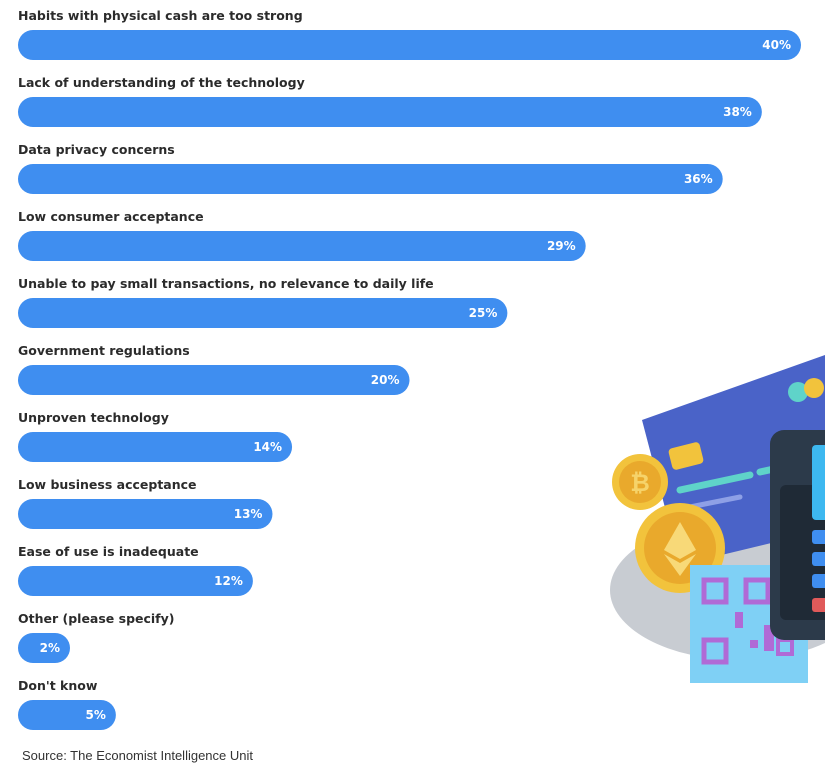 This screenshot has height=767, width=825. Describe the element at coordinates (483, 313) in the screenshot. I see `value-label: 25%` at that location.